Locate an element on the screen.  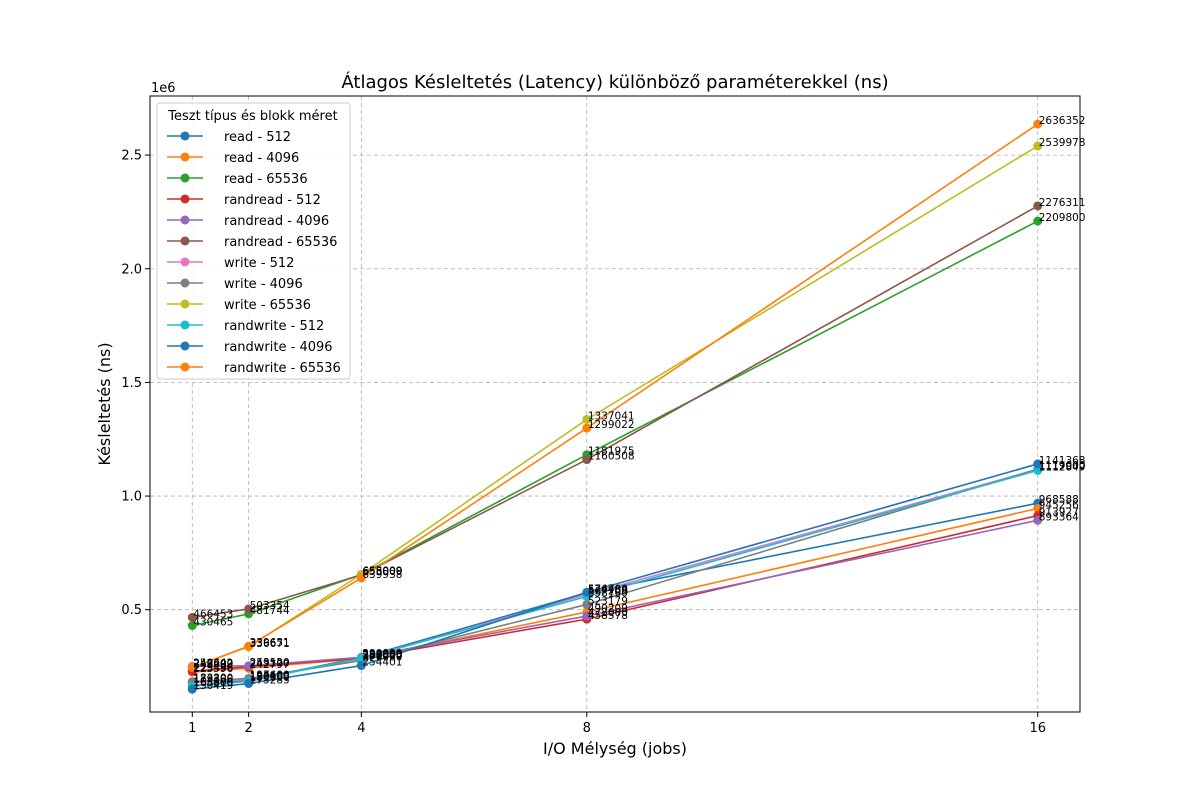
data-label: 336671 is located at coordinates (270, 644).